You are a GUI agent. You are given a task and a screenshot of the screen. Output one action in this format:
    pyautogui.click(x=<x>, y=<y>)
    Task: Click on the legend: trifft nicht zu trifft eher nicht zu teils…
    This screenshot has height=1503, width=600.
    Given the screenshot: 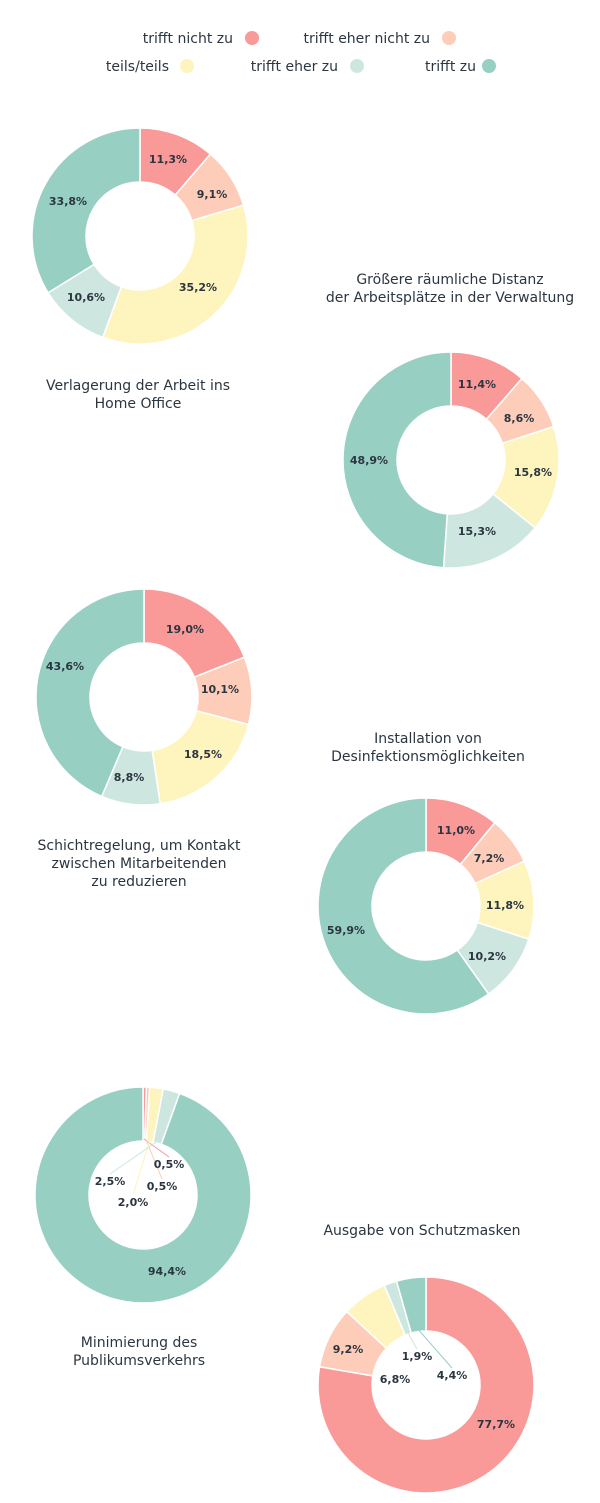 What is the action you would take?
    pyautogui.click(x=301, y=53)
    